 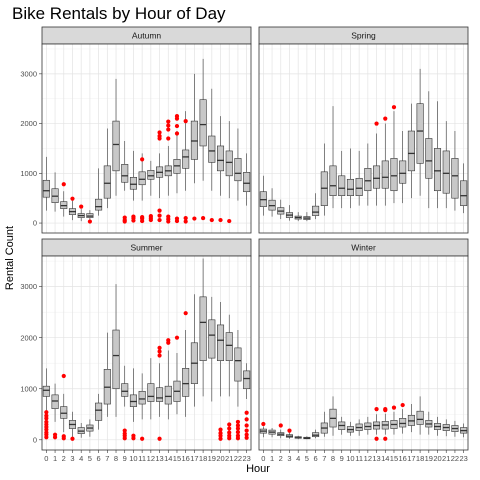 What do you see at coordinates (403, 458) in the screenshot?
I see `x-tick-label: 16` at bounding box center [403, 458].